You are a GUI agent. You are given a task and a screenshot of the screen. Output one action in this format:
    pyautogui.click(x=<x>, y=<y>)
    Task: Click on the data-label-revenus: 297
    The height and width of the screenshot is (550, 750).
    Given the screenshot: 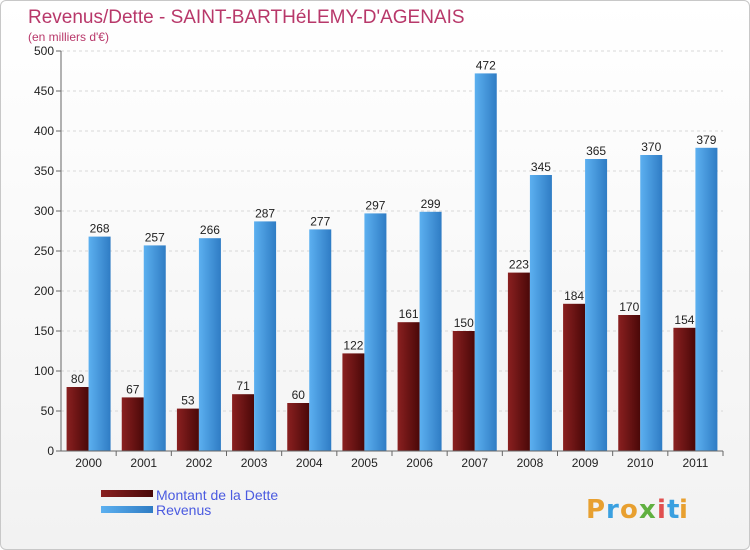 What is the action you would take?
    pyautogui.click(x=375, y=205)
    